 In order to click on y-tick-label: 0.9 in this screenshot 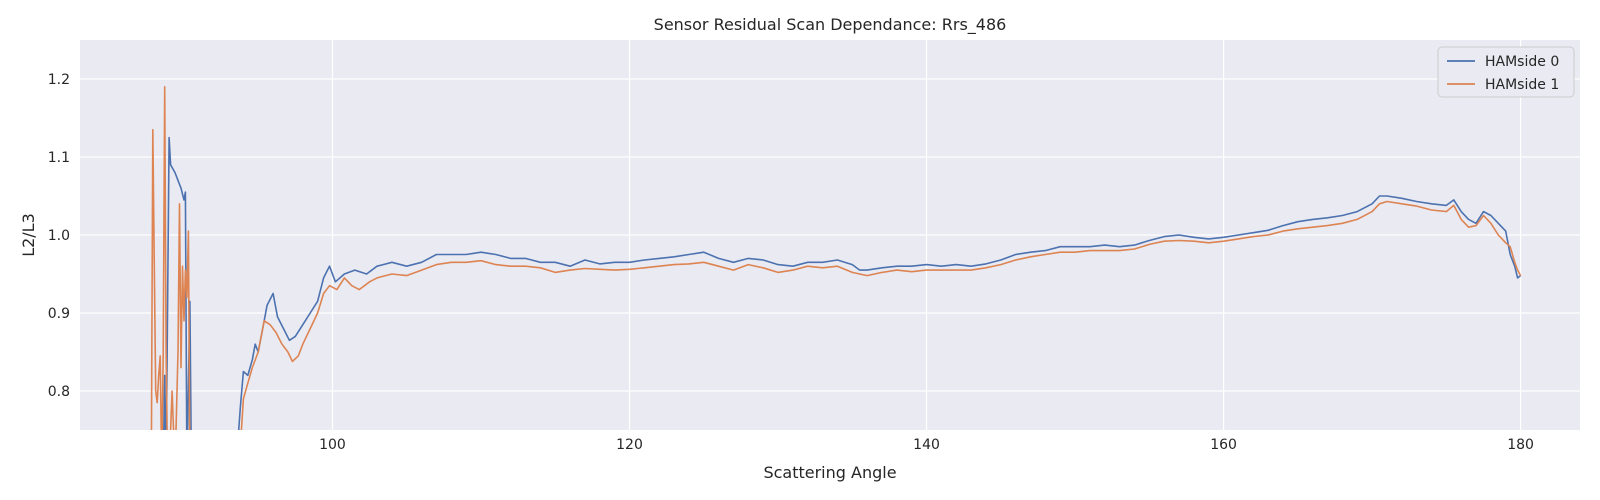, I will do `click(59, 314)`.